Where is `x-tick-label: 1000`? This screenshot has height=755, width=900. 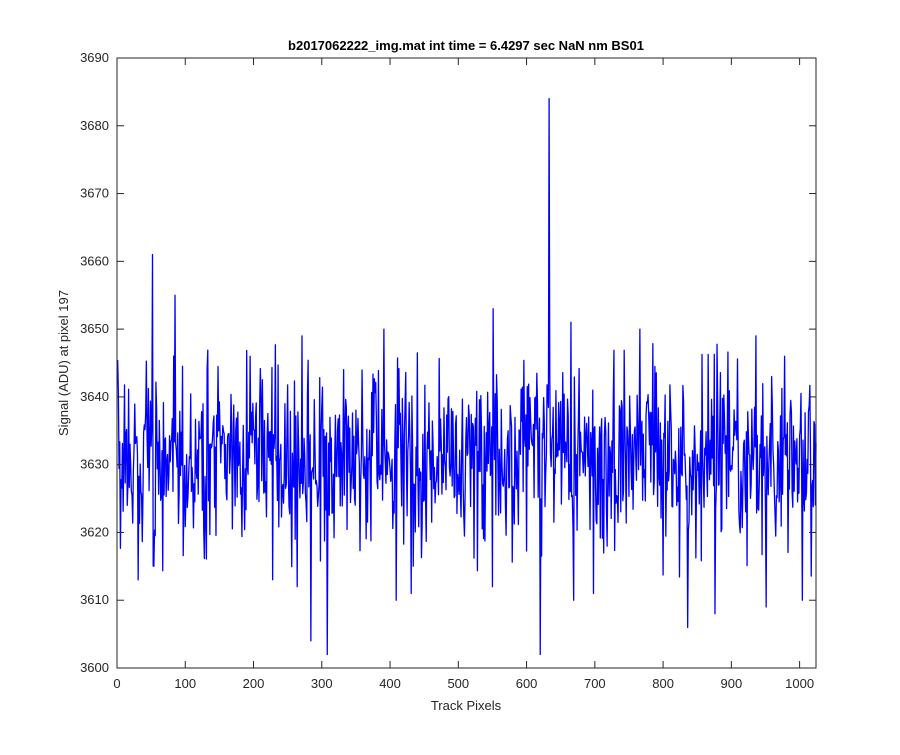 x-tick-label: 1000 is located at coordinates (799, 683).